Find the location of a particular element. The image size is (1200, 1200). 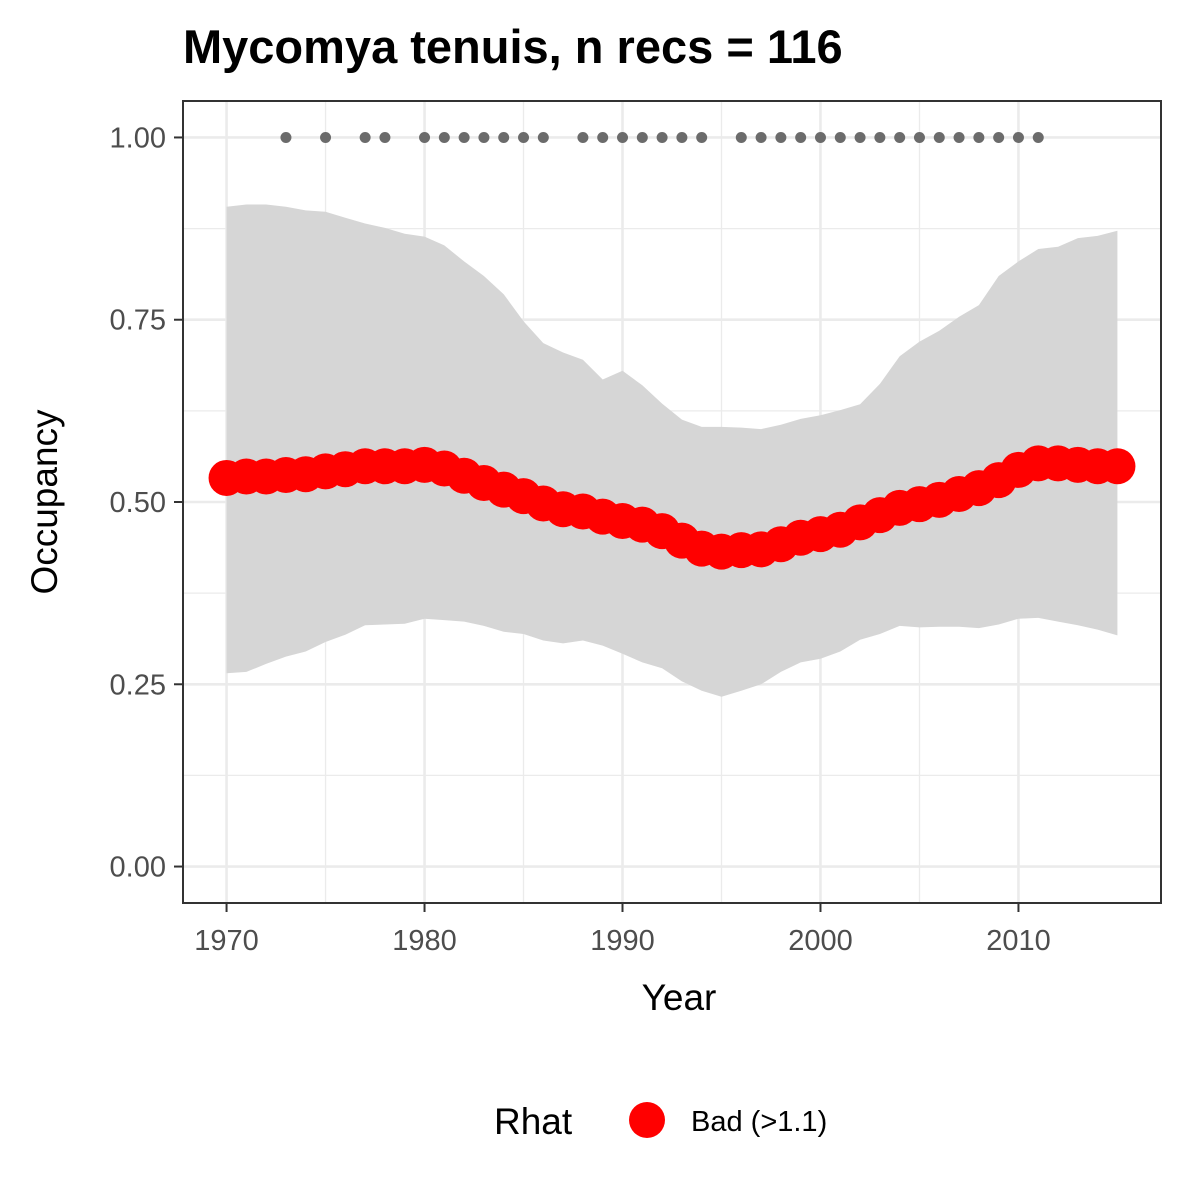

x-tick-label: 1990 is located at coordinates (622, 941).